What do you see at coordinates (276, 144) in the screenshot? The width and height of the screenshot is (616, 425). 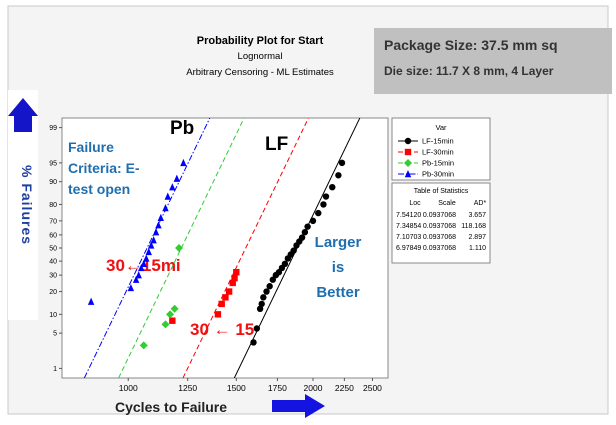 I see `annotation: LF` at bounding box center [276, 144].